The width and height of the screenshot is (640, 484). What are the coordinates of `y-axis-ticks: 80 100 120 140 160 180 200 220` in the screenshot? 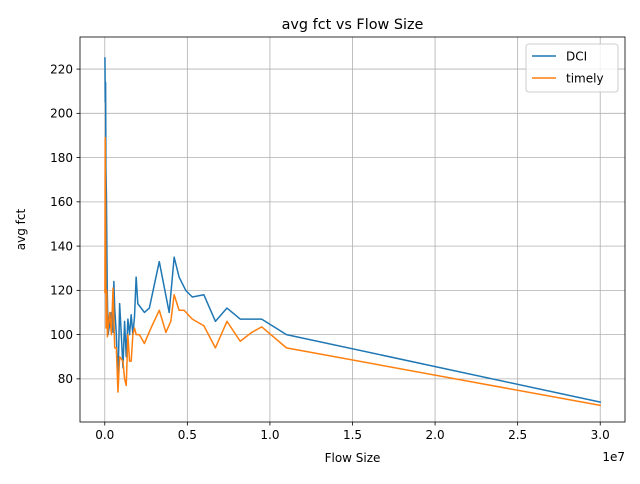 It's located at (65, 224).